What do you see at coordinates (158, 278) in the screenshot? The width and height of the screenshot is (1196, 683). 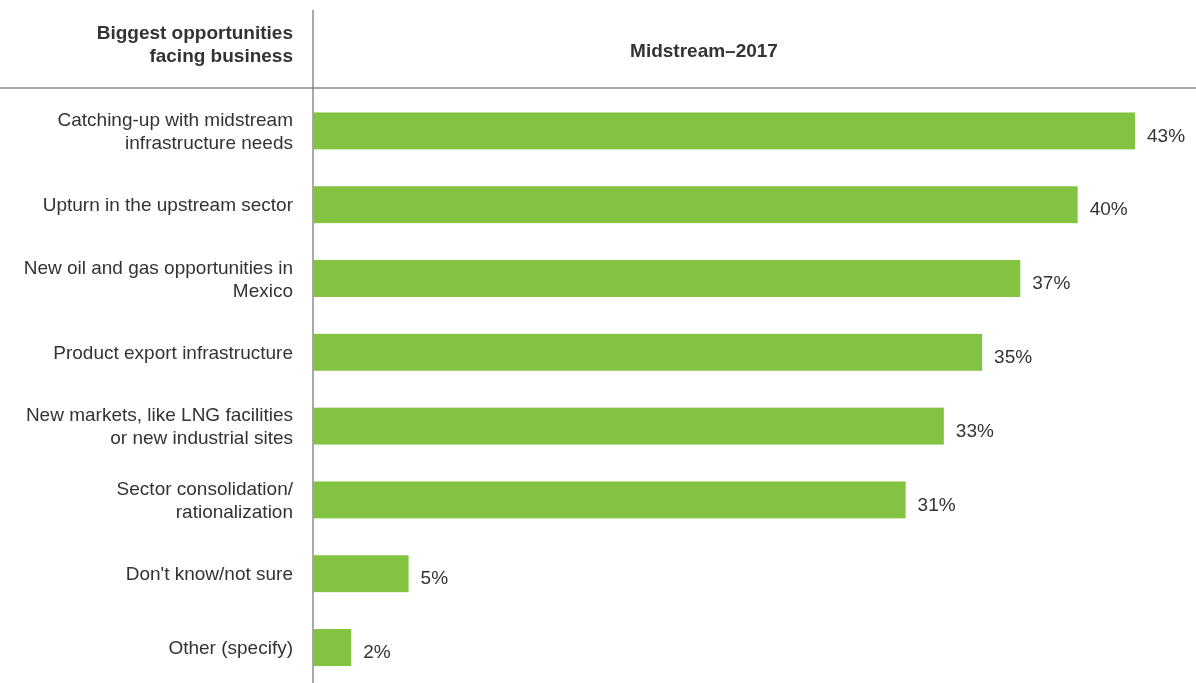 I see `y-tick-label: New oil and gas opportunities in Mexico` at bounding box center [158, 278].